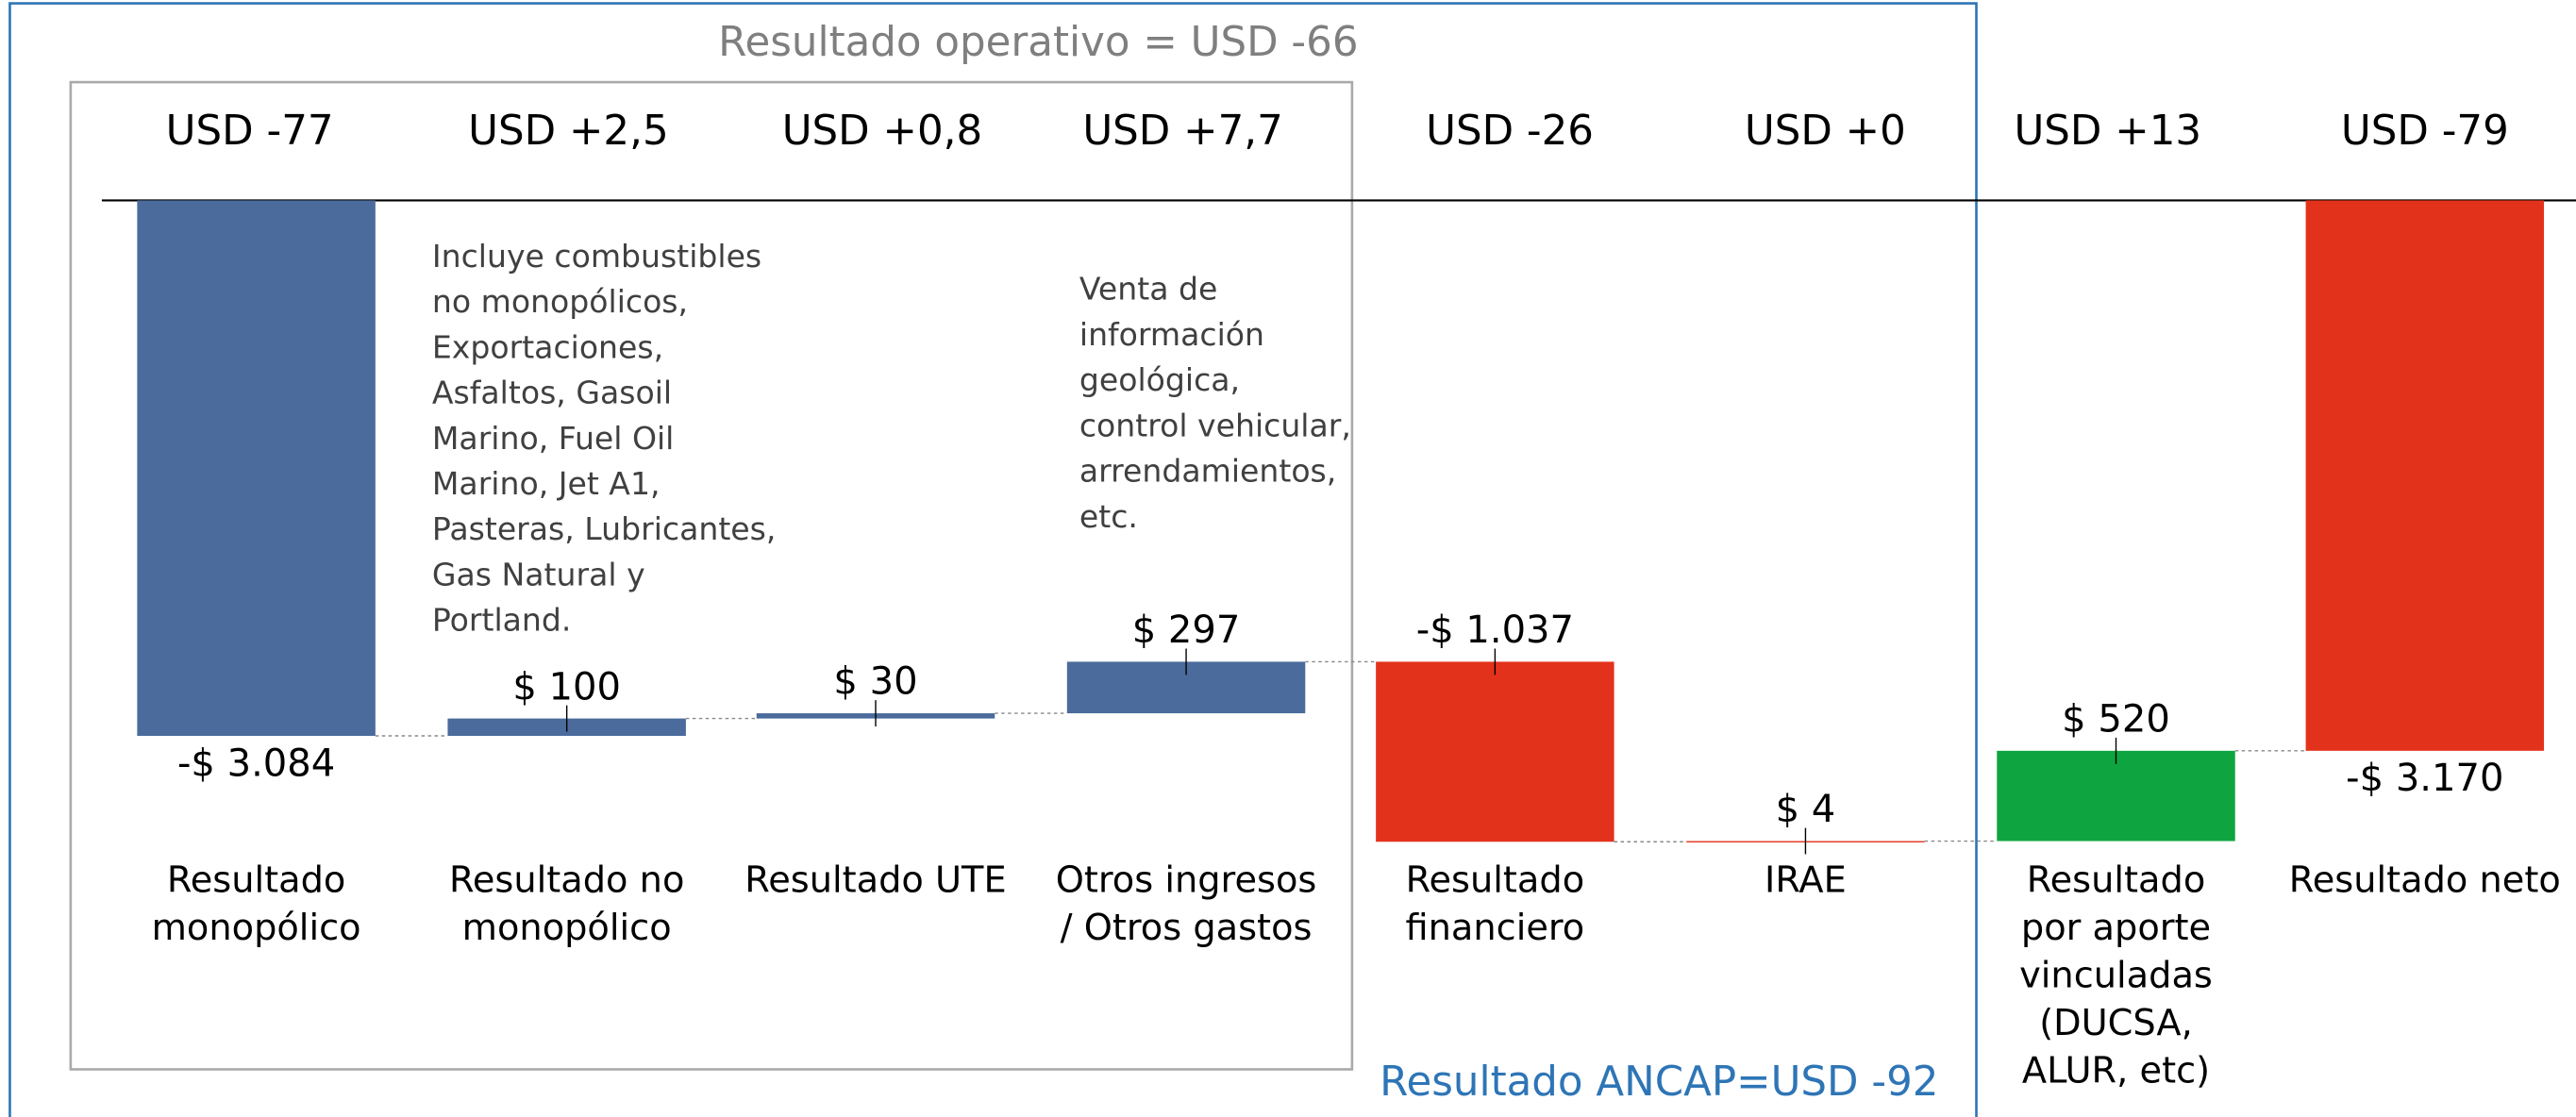 Image resolution: width=2576 pixels, height=1117 pixels. Describe the element at coordinates (1207, 472) in the screenshot. I see `annotation: arrendamientos,` at that location.